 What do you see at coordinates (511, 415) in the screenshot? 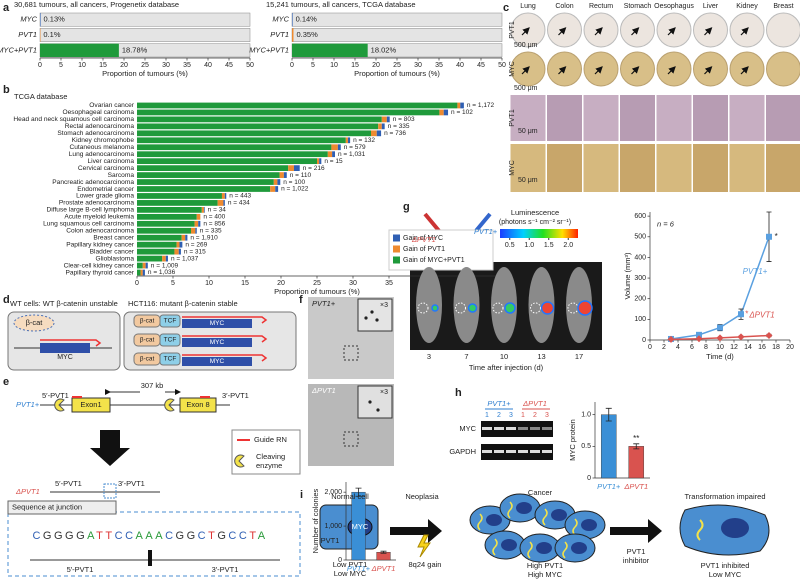
I see `lane-label: 3` at bounding box center [511, 415].